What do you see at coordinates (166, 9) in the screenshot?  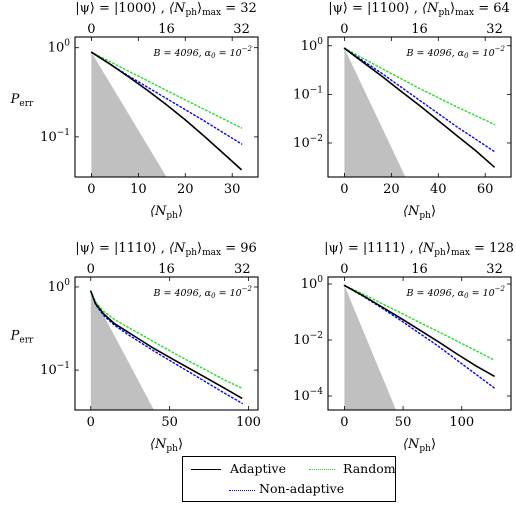 I see `panel-title: |ψ⟩ = |1000⟩ , ⟨Nph⟩max = 32` at bounding box center [166, 9].